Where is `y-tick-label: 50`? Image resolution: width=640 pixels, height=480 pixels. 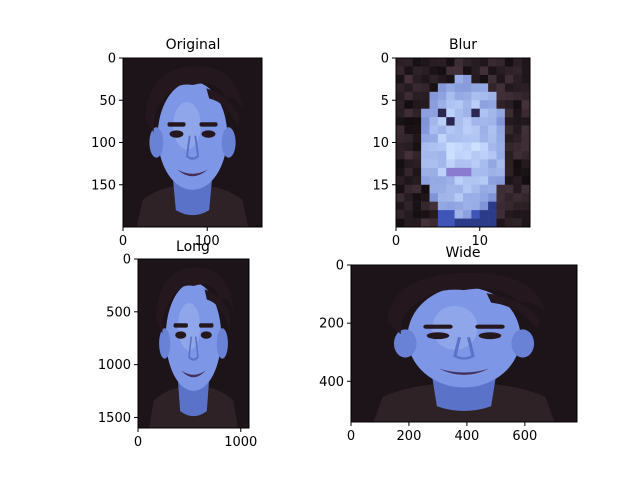 y-tick-label: 50 is located at coordinates (107, 101).